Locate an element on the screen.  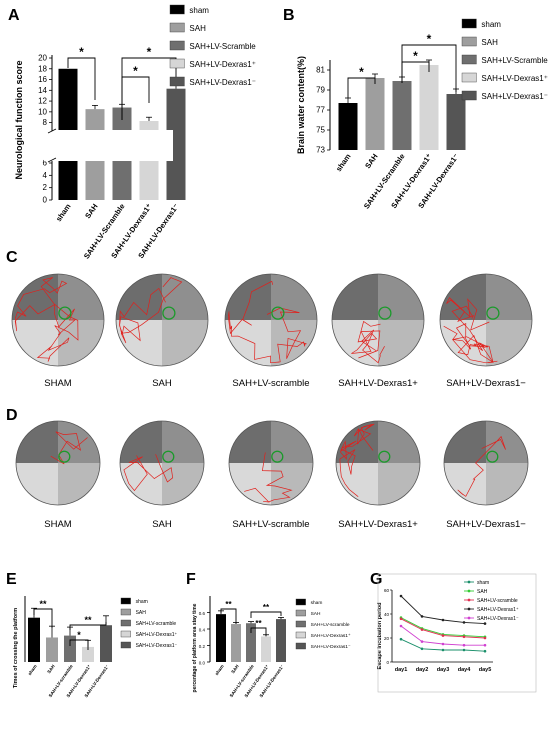
x-tick-label: day5 is located at coordinates (485, 670).